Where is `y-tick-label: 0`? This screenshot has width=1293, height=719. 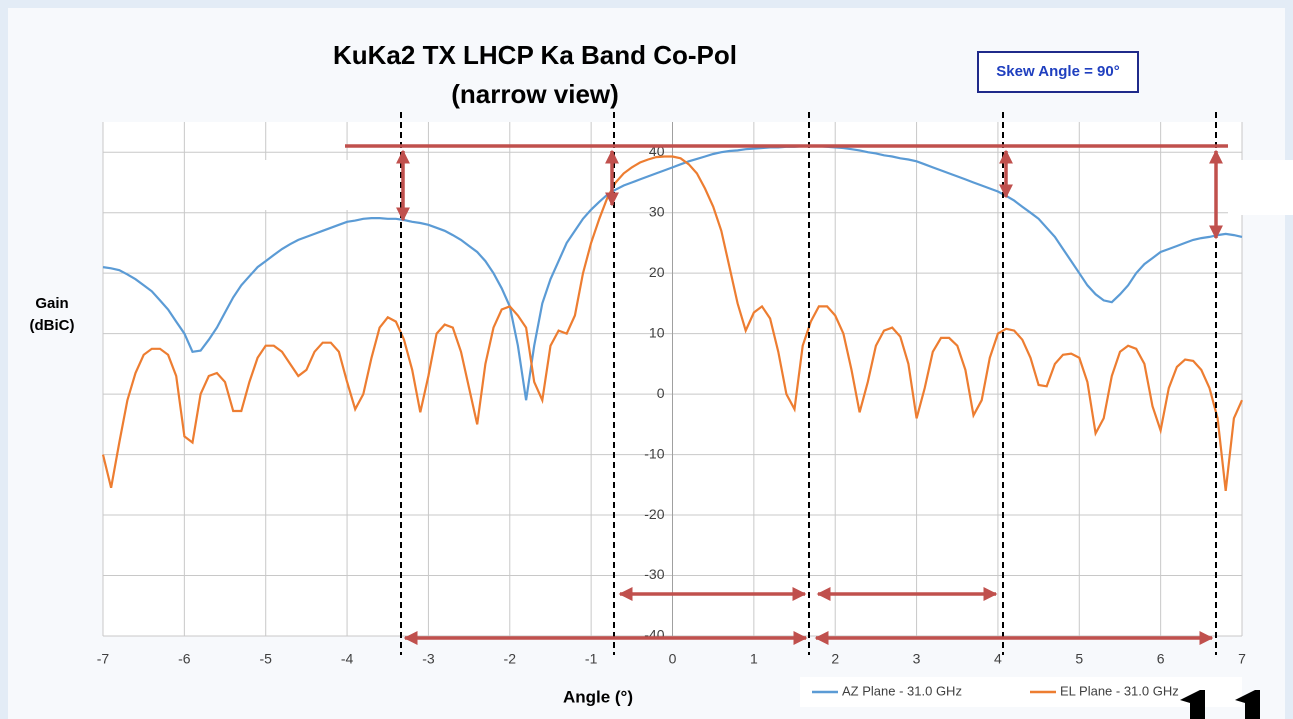 y-tick-label: 0 is located at coordinates (661, 393).